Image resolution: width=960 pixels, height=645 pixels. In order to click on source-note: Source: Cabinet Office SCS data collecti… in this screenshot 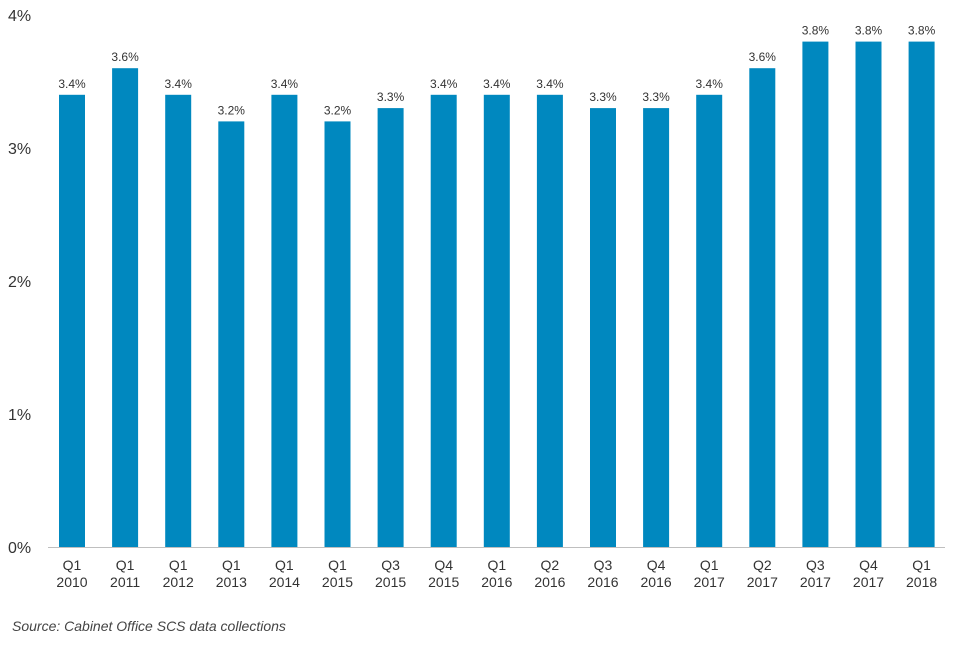, I will do `click(149, 626)`.